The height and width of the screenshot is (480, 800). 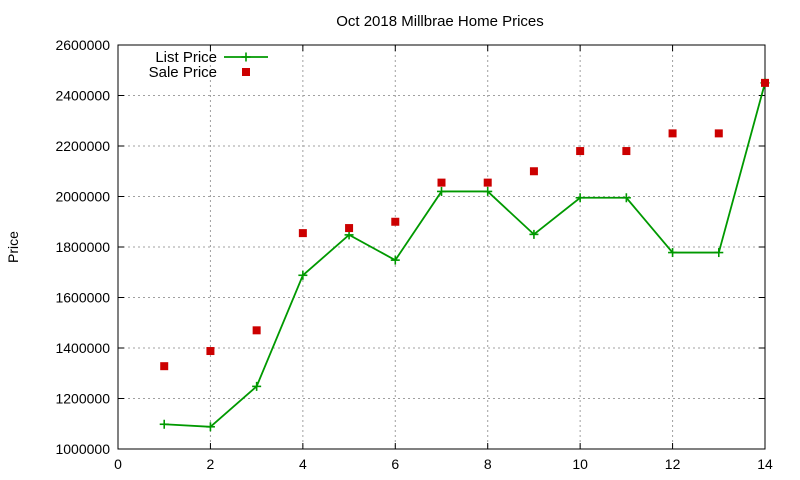 I want to click on y-tick-label: 1200000, so click(x=82, y=399).